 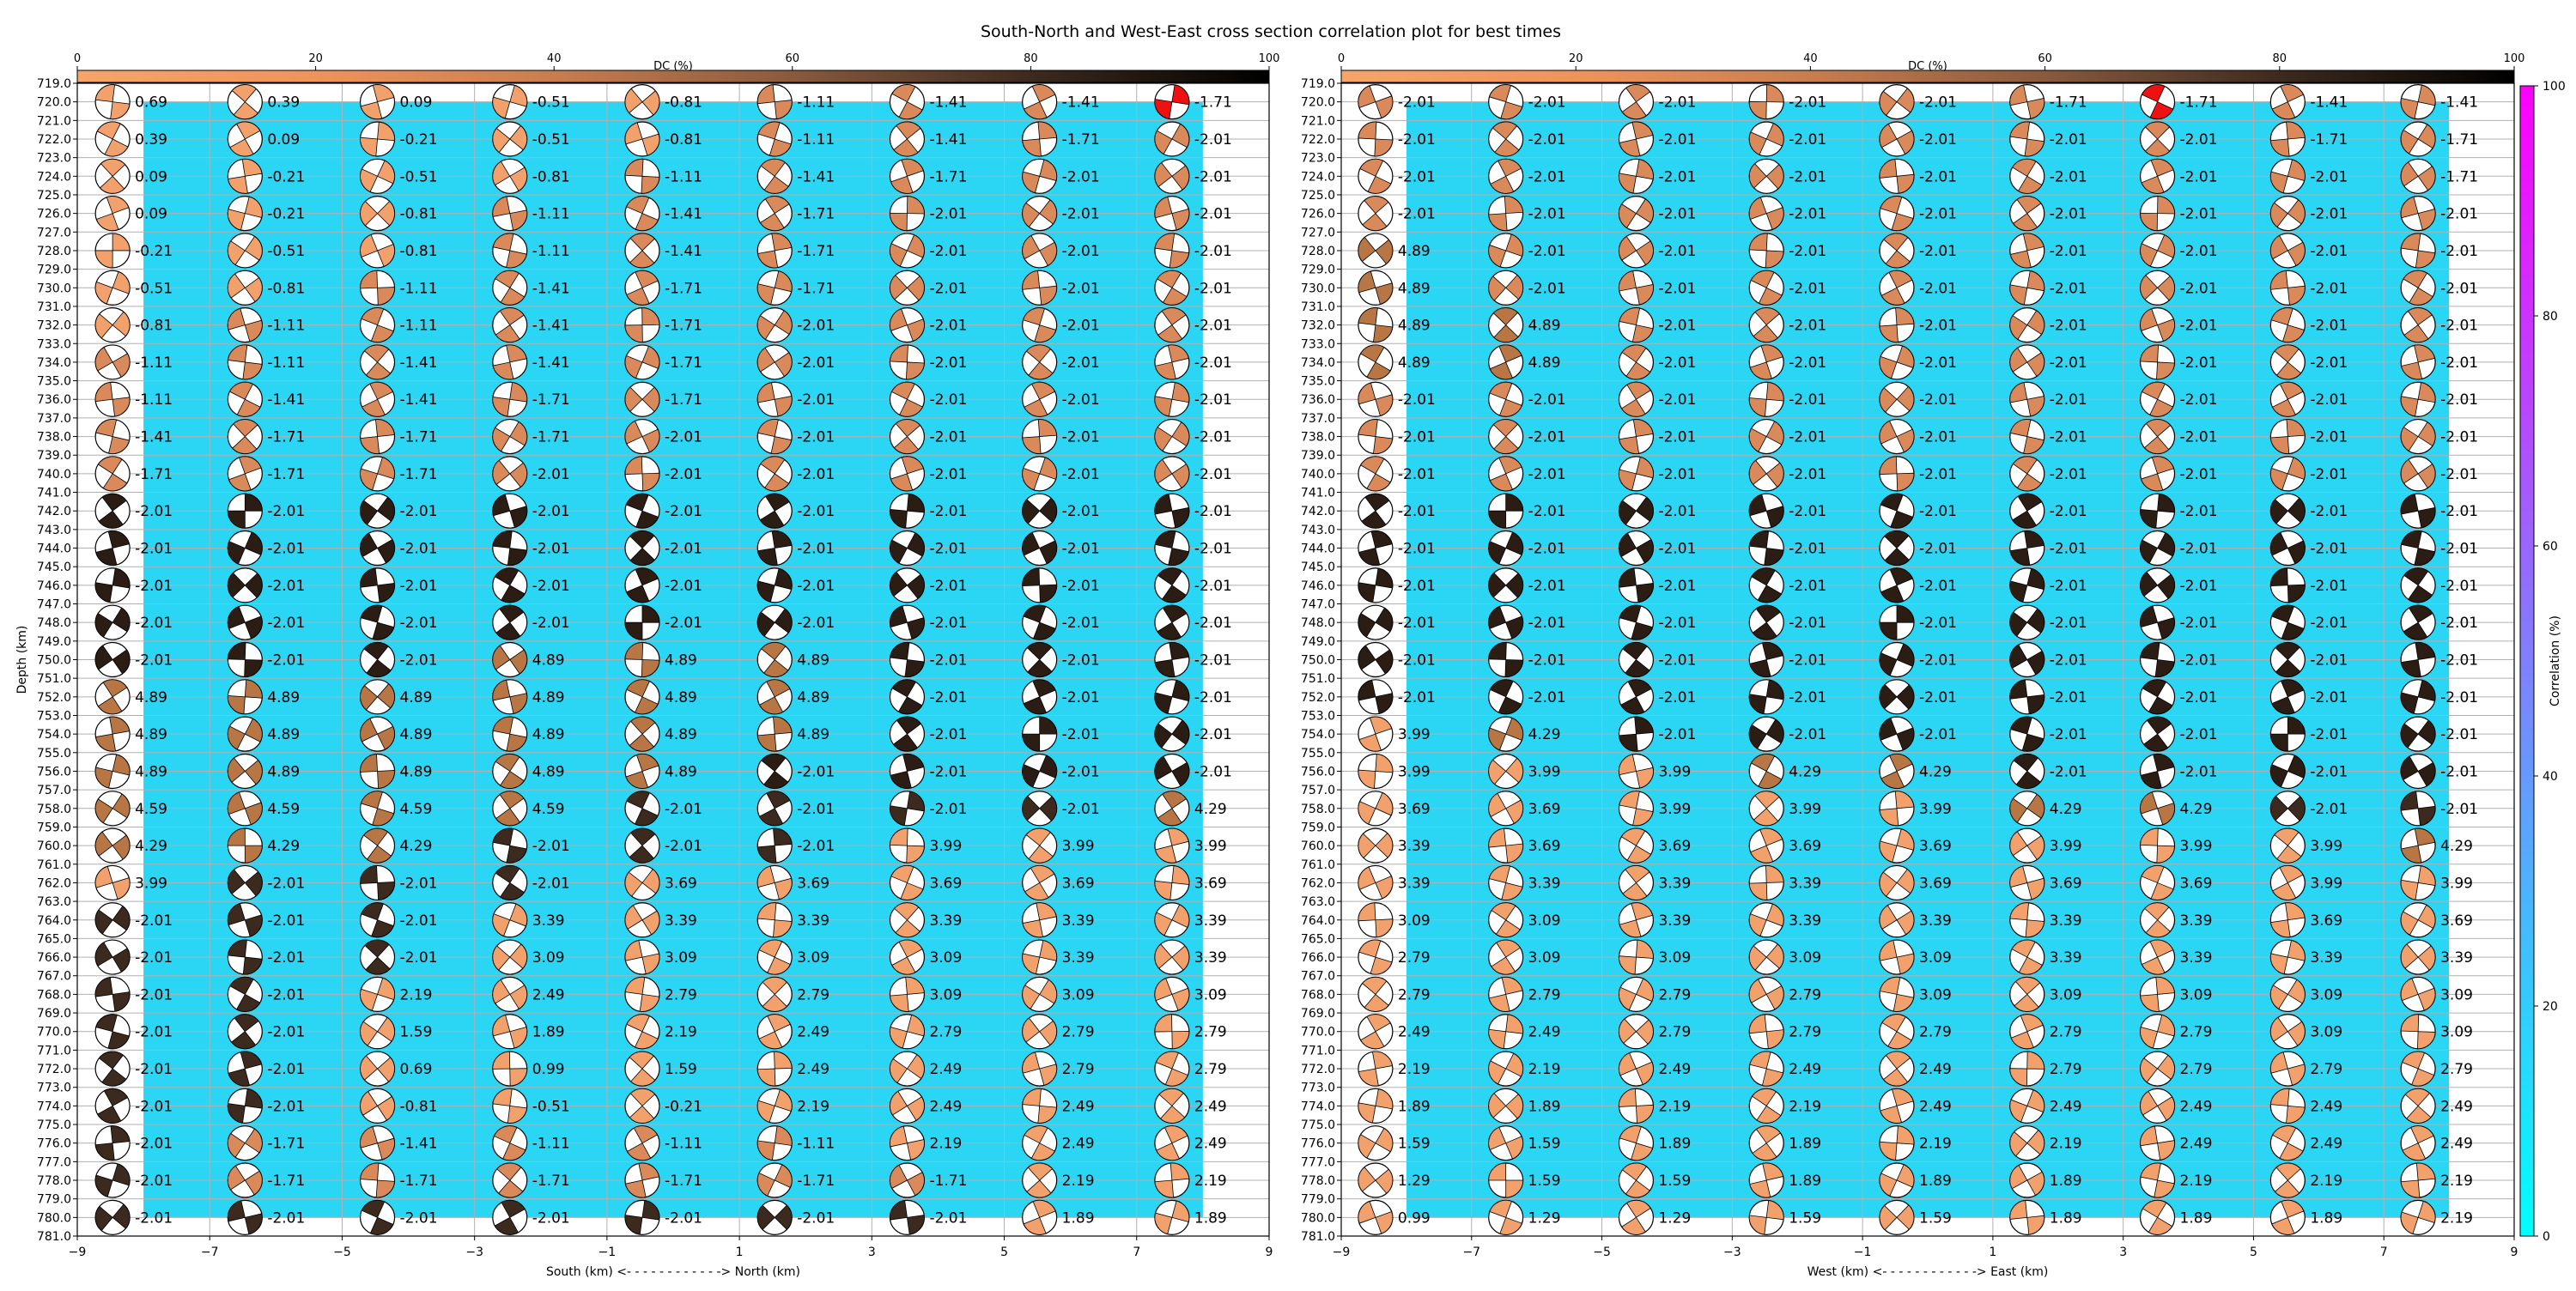 I want to click on y-tick-label: 776.0, so click(x=1318, y=1144).